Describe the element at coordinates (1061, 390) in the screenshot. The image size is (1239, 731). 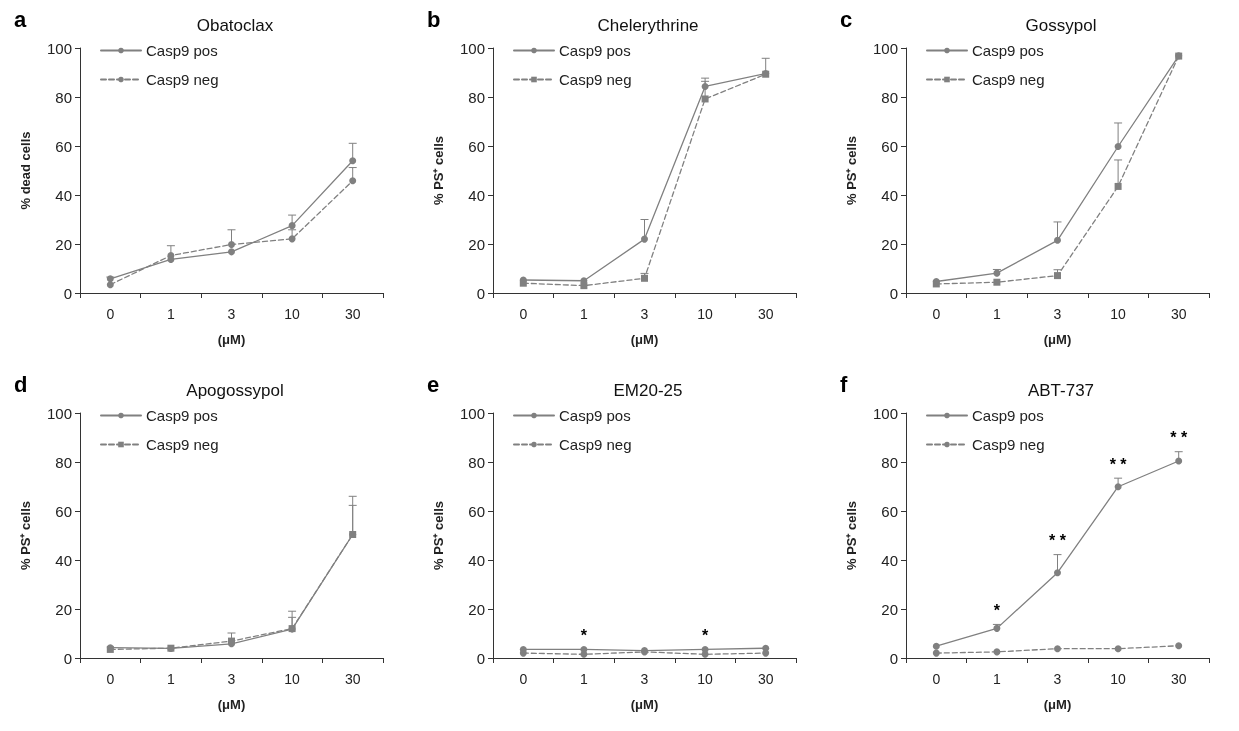
I see `chart-title: ABT-737` at that location.